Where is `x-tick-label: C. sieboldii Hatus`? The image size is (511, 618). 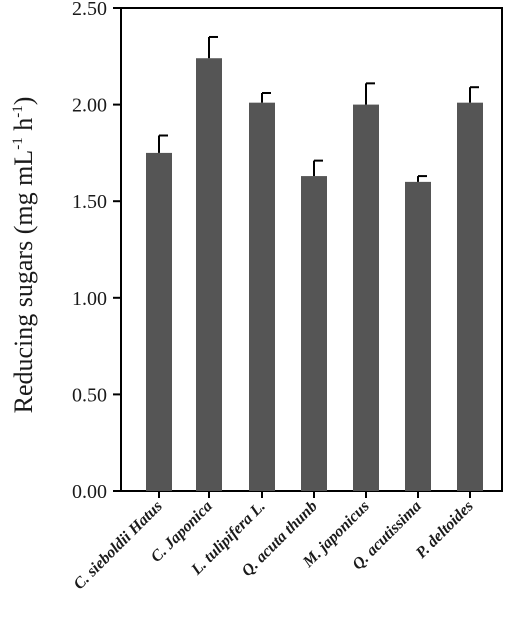
x-tick-label: C. sieboldii Hatus is located at coordinates (118, 545).